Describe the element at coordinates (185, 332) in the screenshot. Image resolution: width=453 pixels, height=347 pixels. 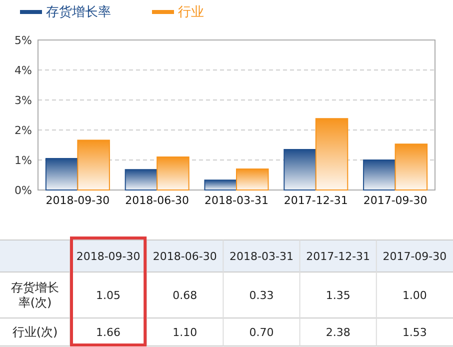
I see `data-label: 1.10` at that location.